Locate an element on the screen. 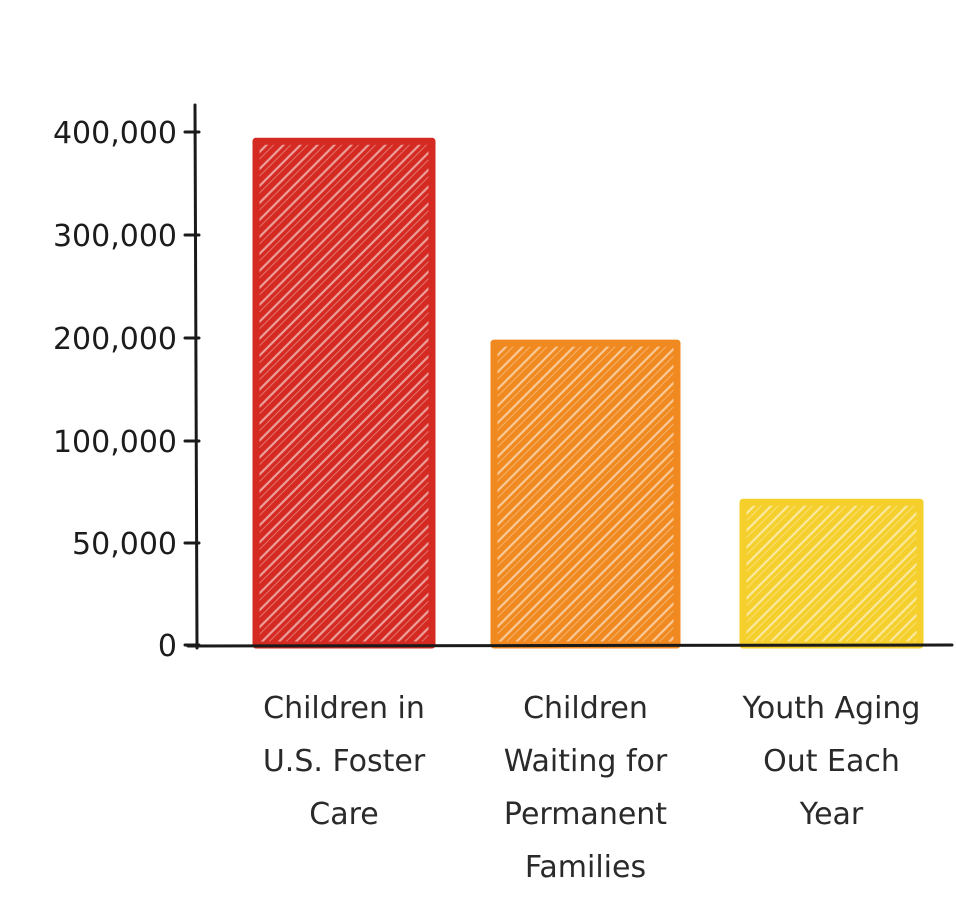 The height and width of the screenshot is (897, 956). category-label-line: Children in is located at coordinates (344, 708).